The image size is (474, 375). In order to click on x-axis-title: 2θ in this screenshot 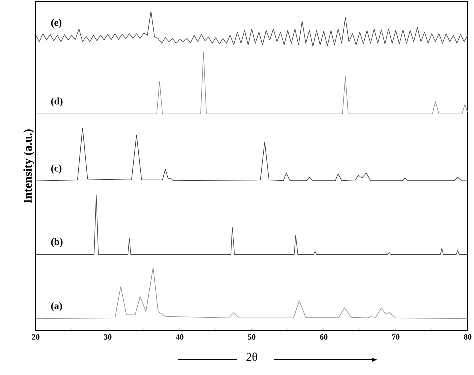, I will do `click(252, 357)`.